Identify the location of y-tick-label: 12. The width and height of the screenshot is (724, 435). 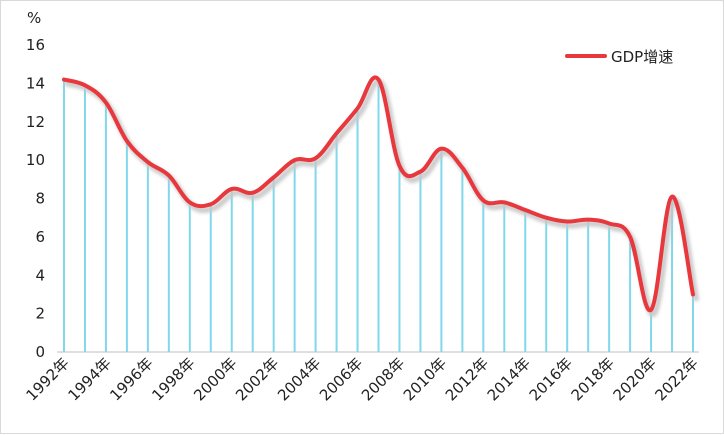
(35, 122).